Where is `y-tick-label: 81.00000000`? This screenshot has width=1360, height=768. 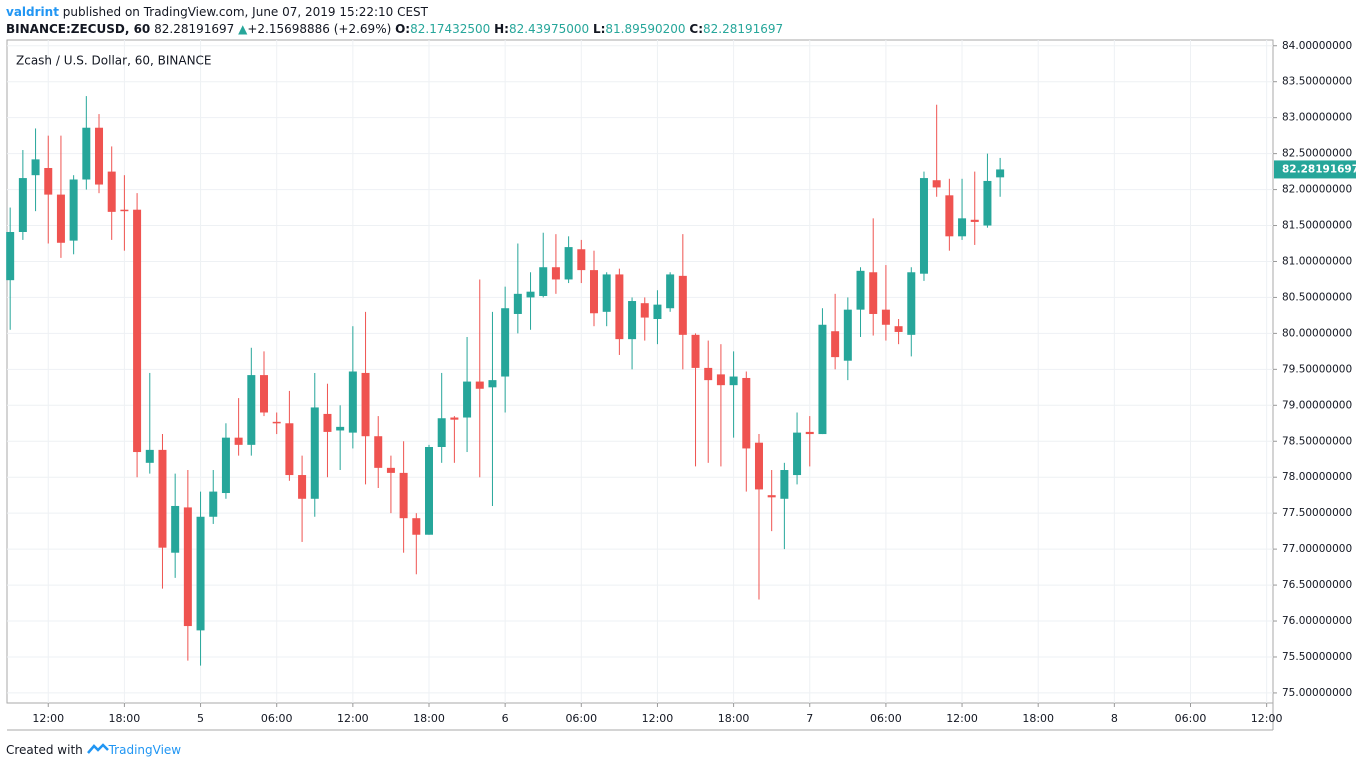 y-tick-label: 81.00000000 is located at coordinates (1317, 261).